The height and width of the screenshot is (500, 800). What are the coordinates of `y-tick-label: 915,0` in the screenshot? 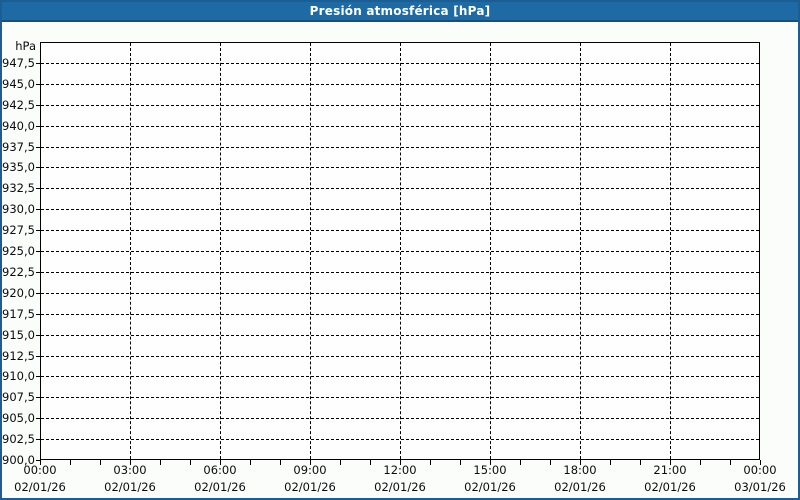 It's located at (18, 335).